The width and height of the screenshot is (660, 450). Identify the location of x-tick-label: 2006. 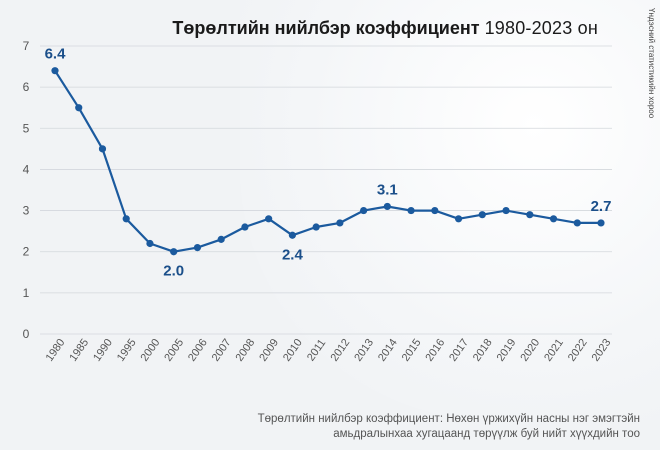
(198, 350).